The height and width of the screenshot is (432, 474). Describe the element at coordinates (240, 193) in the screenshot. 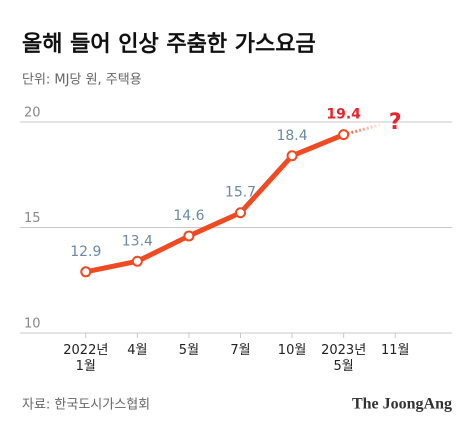

I see `data-label: 15.7` at that location.